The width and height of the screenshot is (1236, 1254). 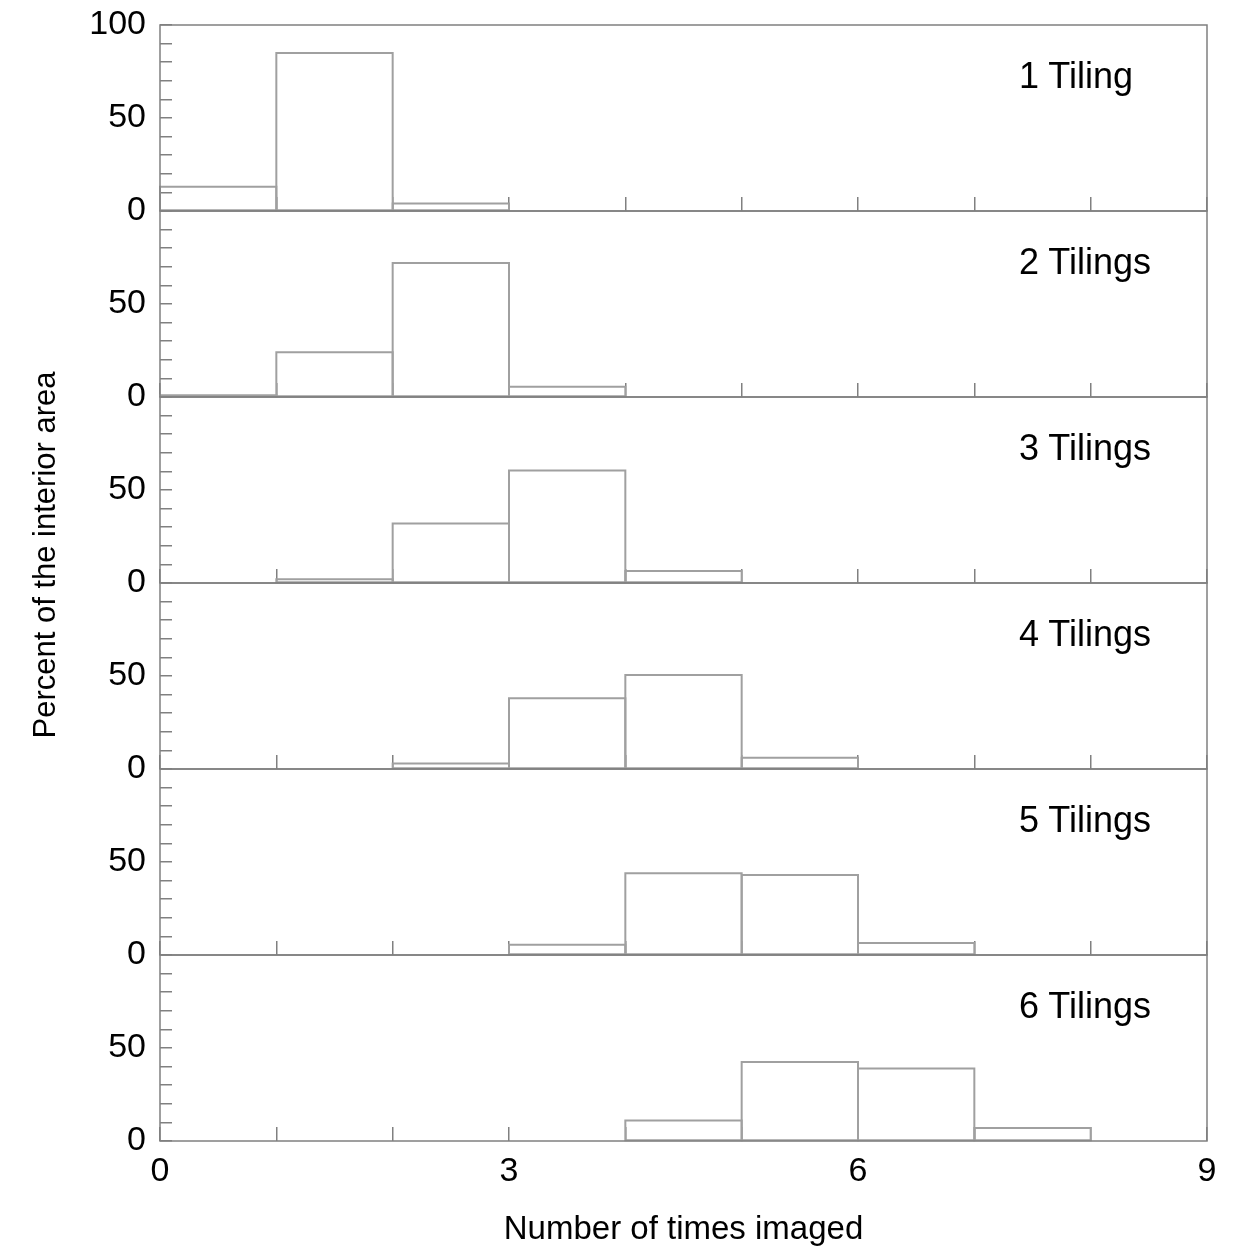 I want to click on annotation: 2 Tilings, so click(x=1085, y=261).